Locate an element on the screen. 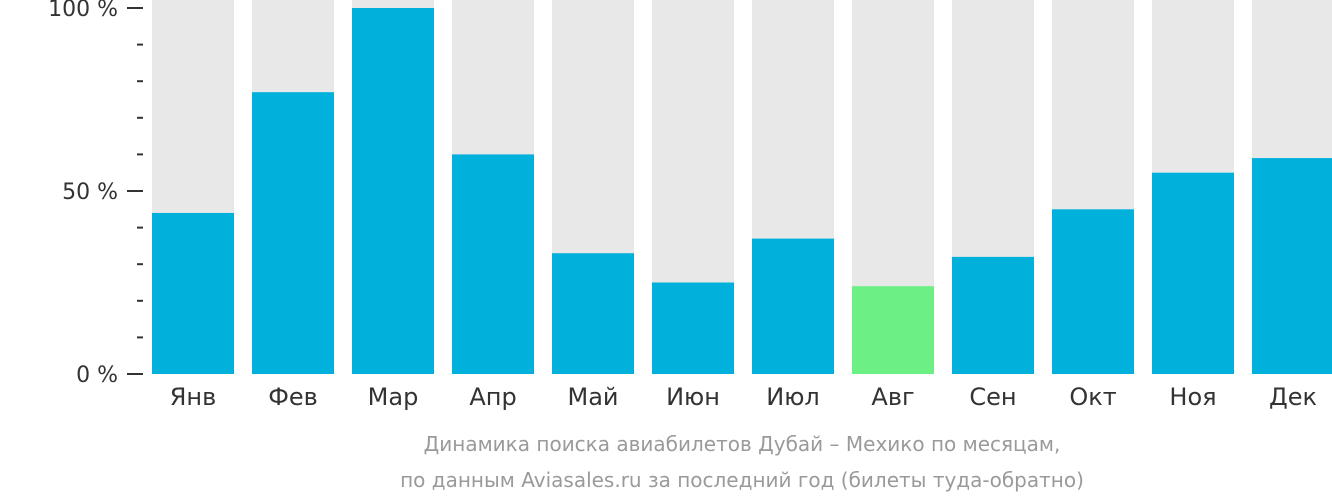 The width and height of the screenshot is (1332, 502). x-tick-label: Июл is located at coordinates (793, 397).